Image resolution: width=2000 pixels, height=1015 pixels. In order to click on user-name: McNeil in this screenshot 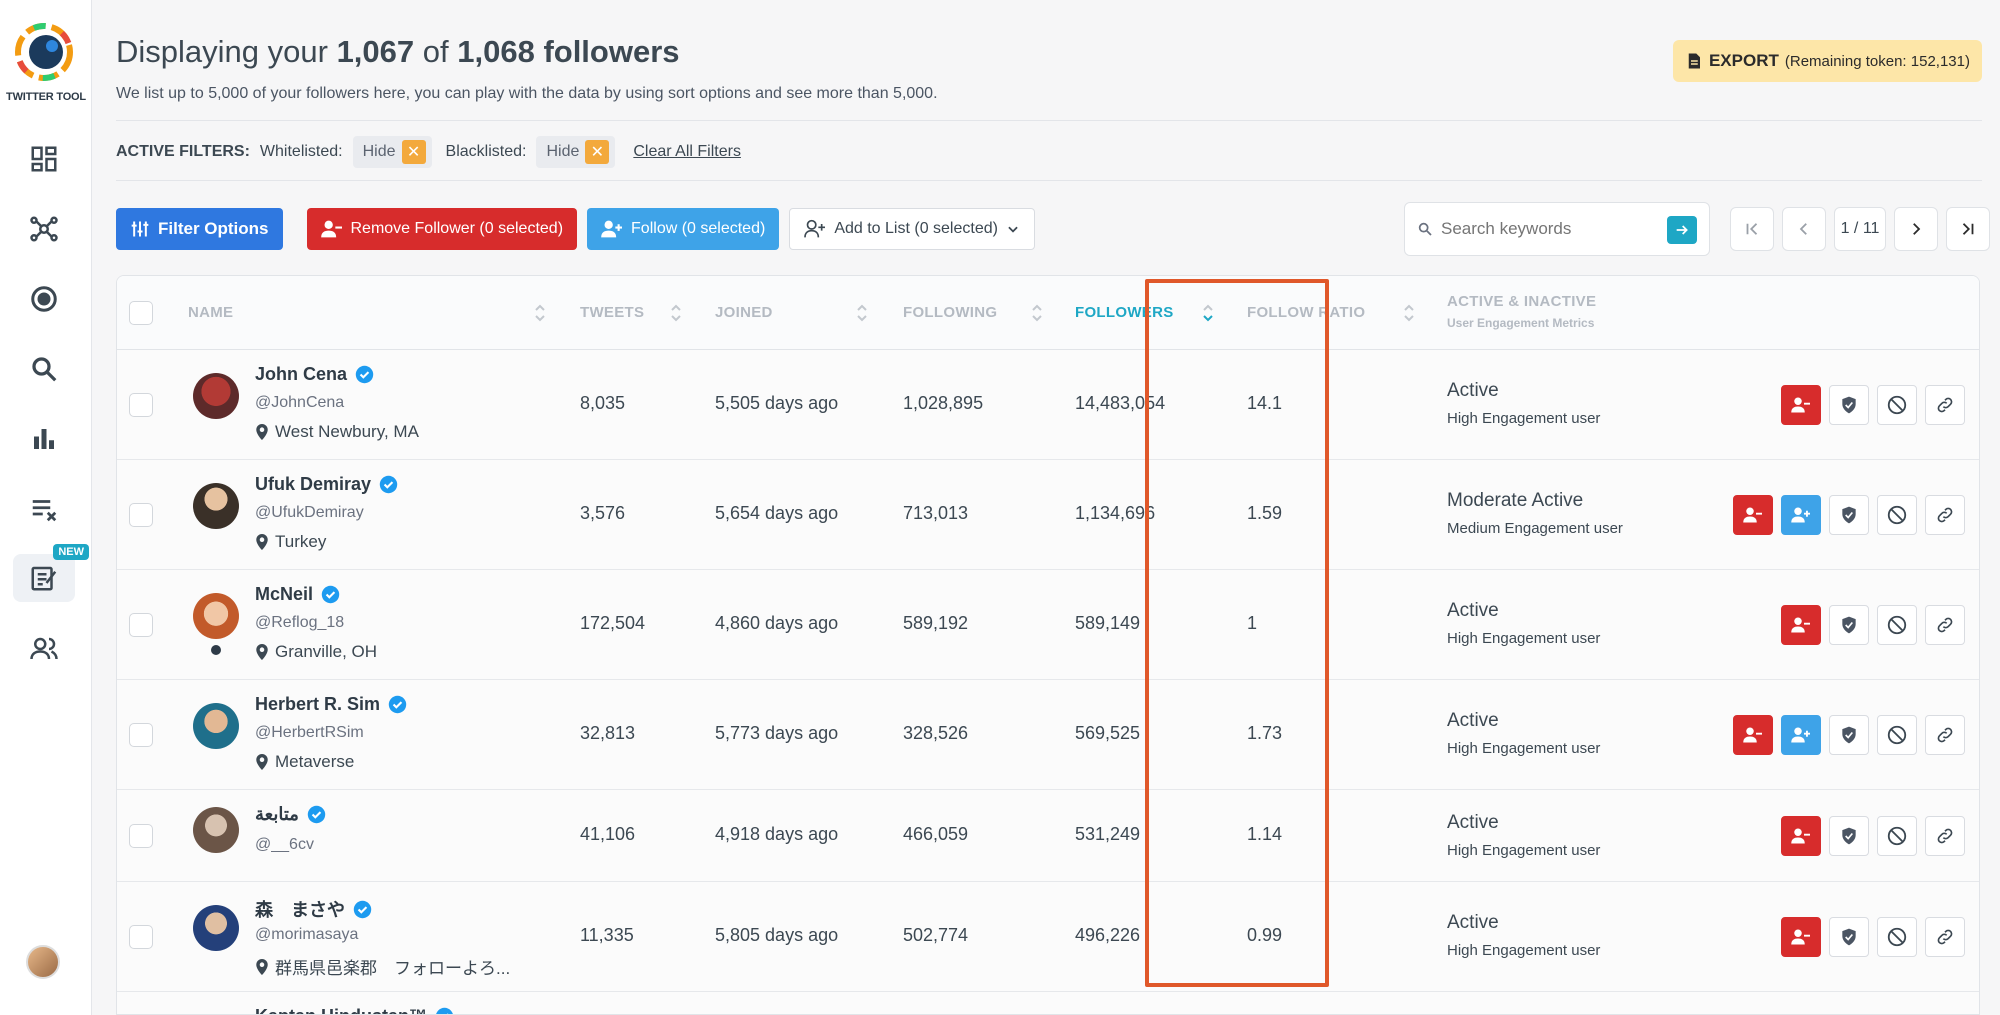, I will do `click(297, 594)`.